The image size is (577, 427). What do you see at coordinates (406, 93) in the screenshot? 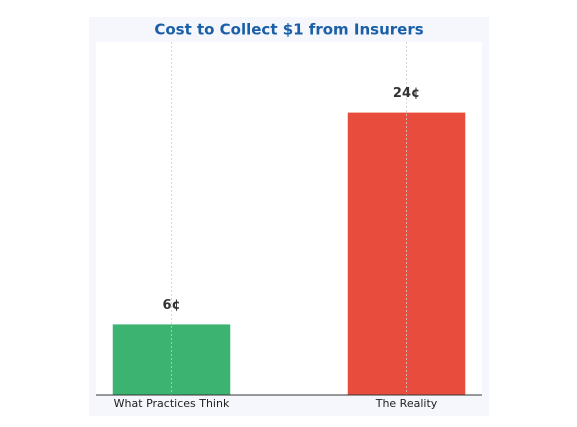
I see `value-label: 24¢` at bounding box center [406, 93].